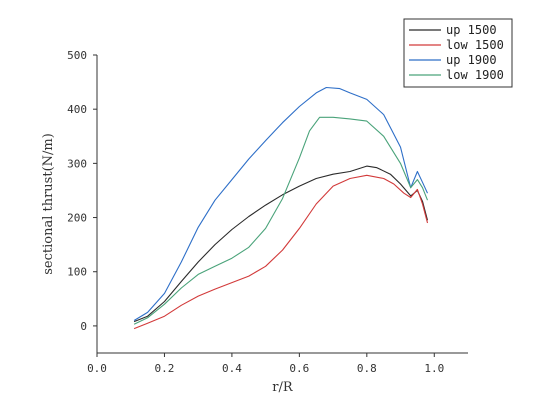  What do you see at coordinates (77, 55) in the screenshot?
I see `y-tick-label: 500` at bounding box center [77, 55].